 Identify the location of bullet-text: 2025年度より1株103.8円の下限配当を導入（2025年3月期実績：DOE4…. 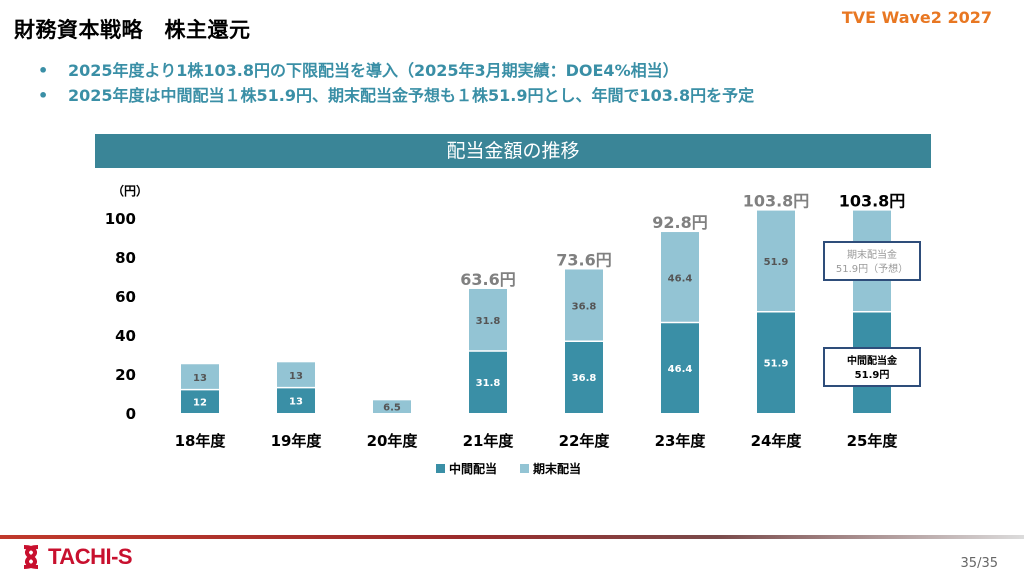
(373, 70).